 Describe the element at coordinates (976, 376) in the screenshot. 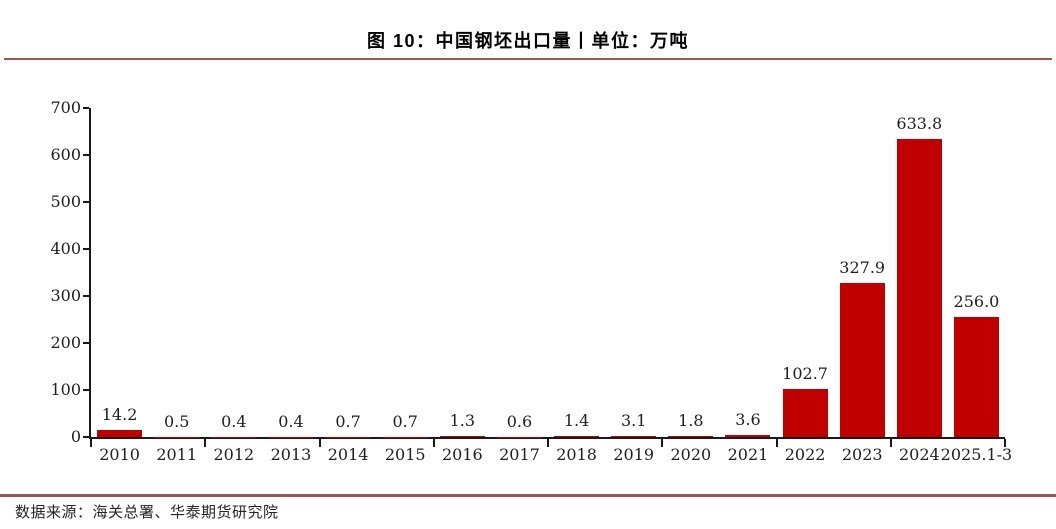

I see `bar-2025.1-3` at that location.